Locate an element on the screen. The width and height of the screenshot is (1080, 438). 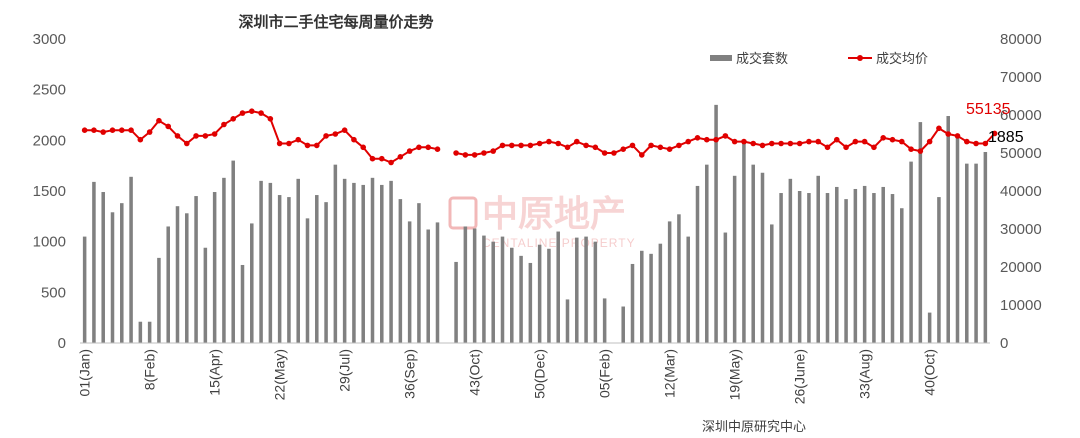
x-tick-label: 8(Feb) is located at coordinates (150, 369).